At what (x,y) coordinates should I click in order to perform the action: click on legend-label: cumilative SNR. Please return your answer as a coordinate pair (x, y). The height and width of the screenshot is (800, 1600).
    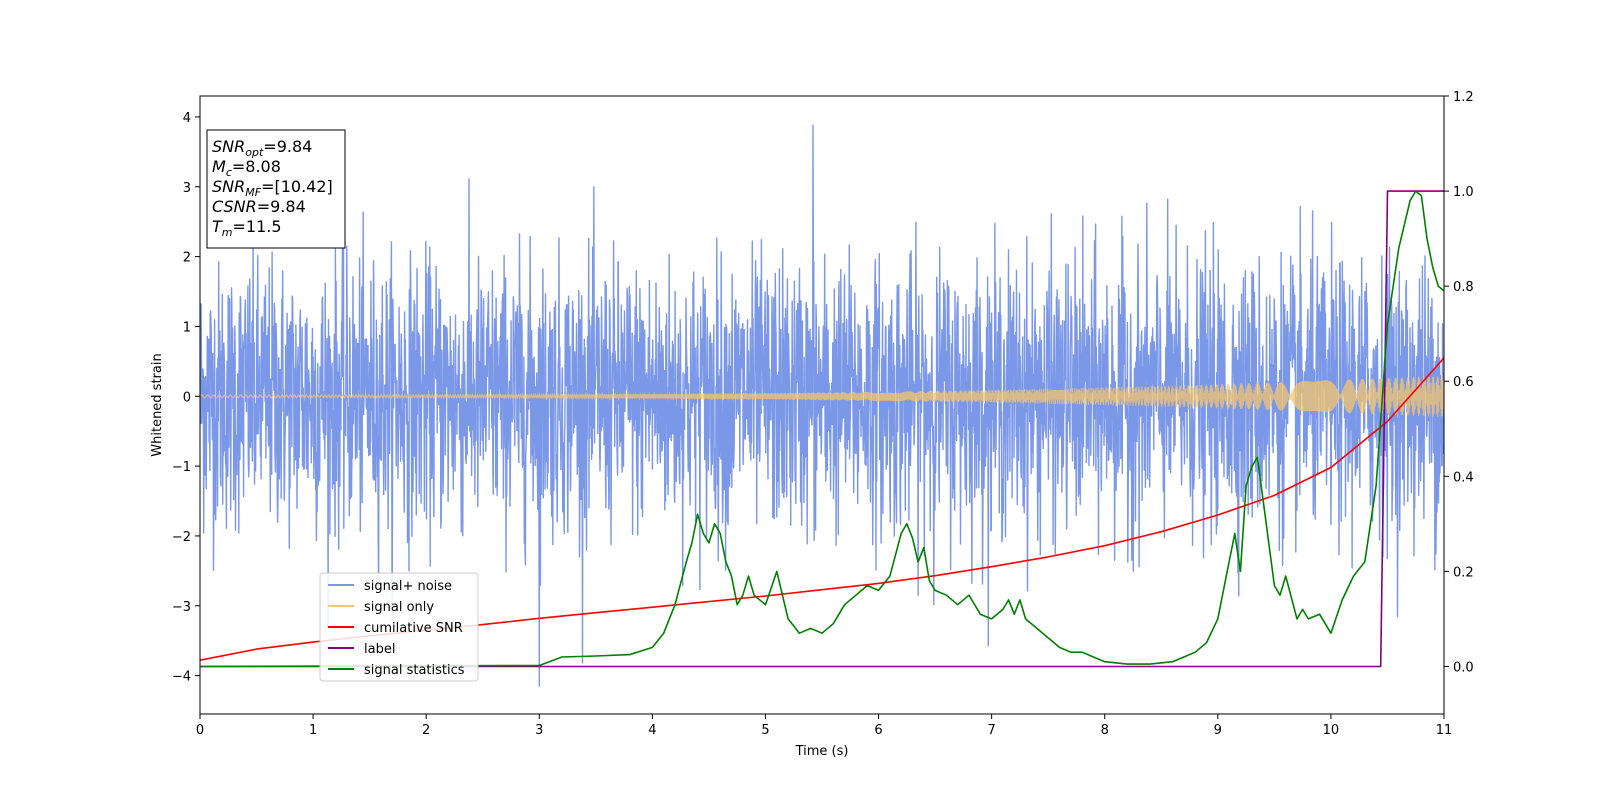
    Looking at the image, I should click on (413, 628).